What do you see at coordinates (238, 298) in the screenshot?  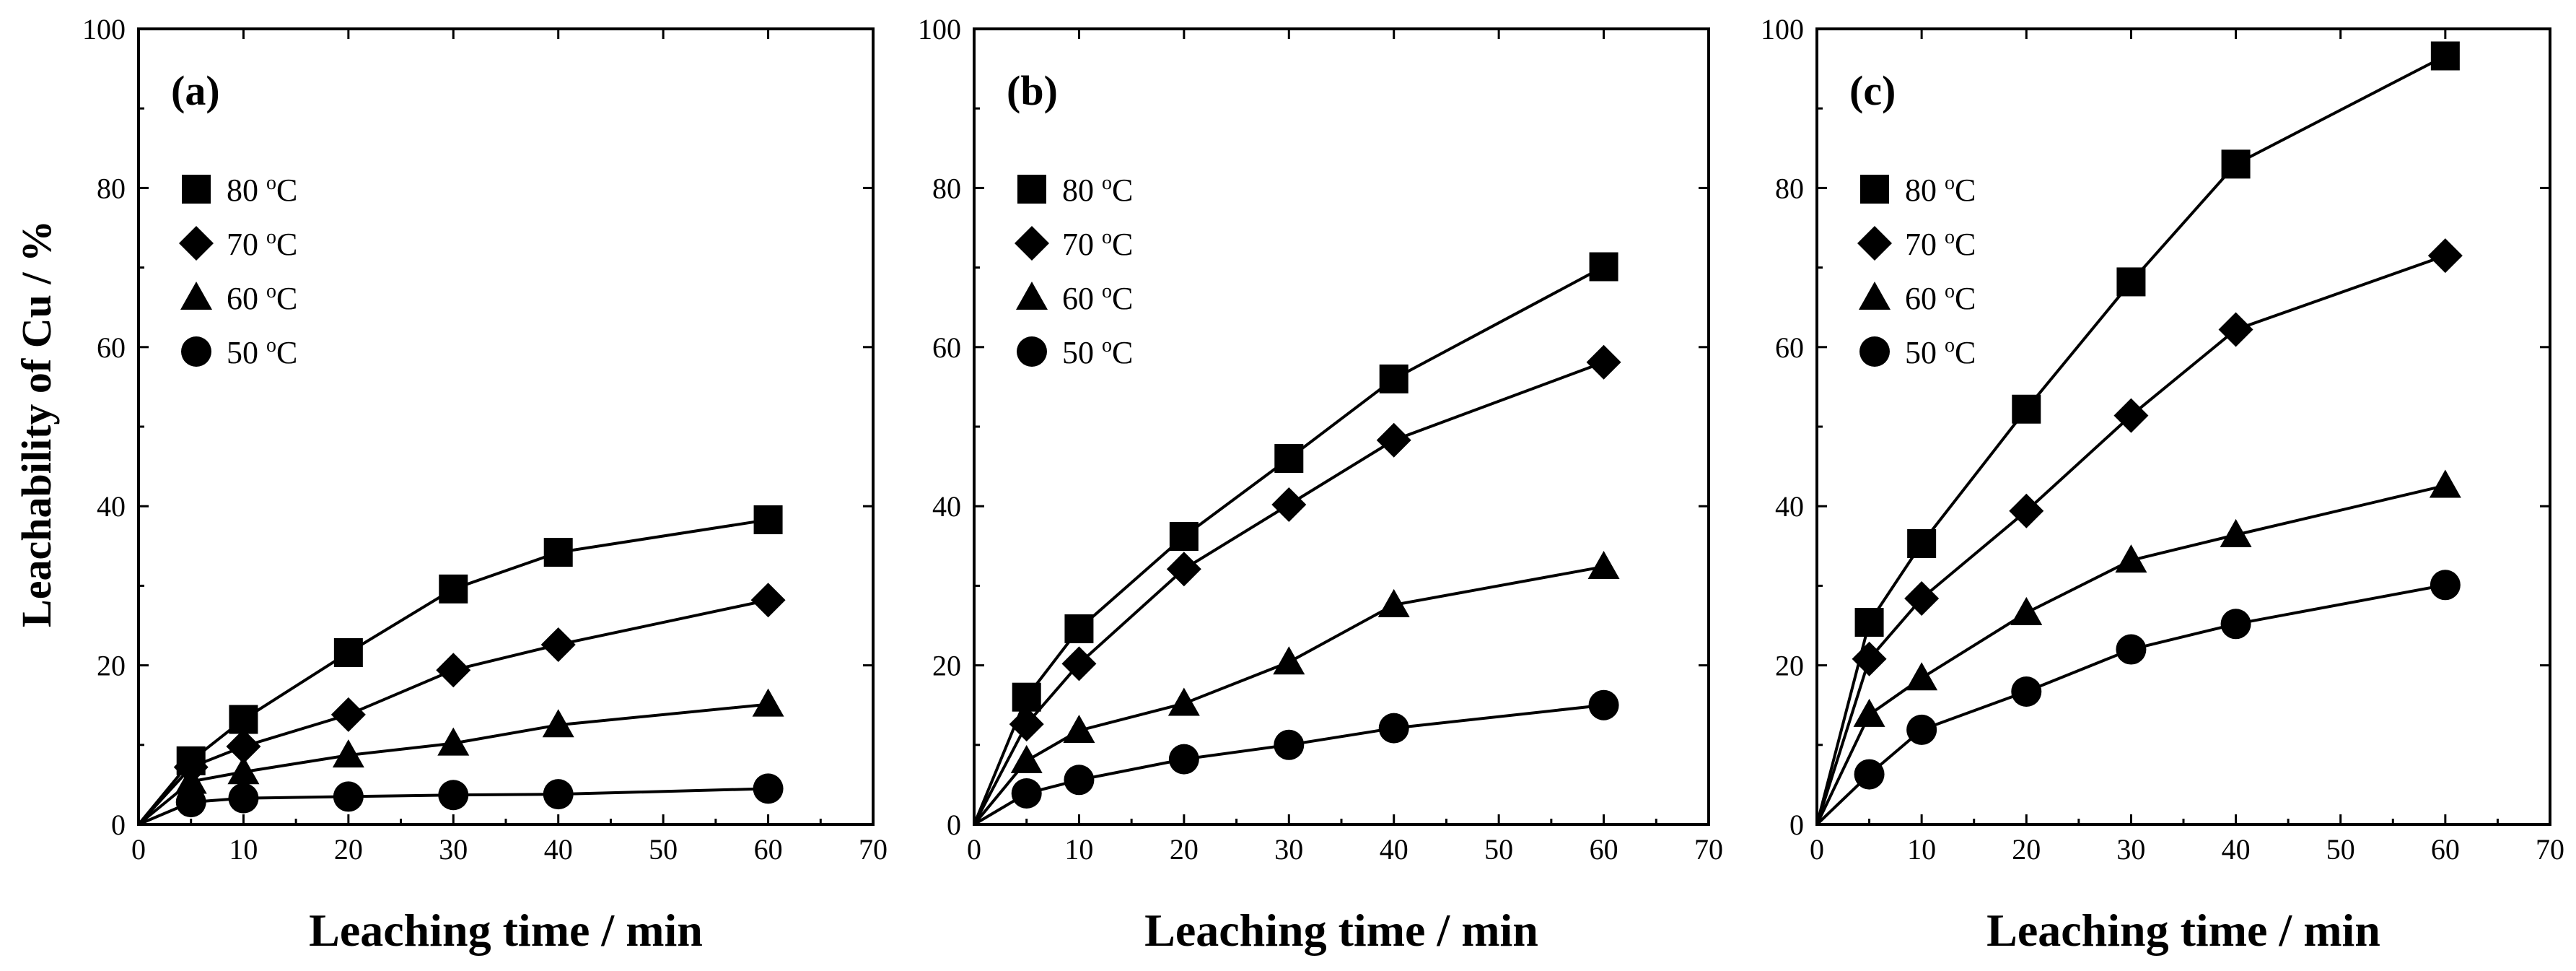 I see `legend-item-60-oc: 60 oC` at bounding box center [238, 298].